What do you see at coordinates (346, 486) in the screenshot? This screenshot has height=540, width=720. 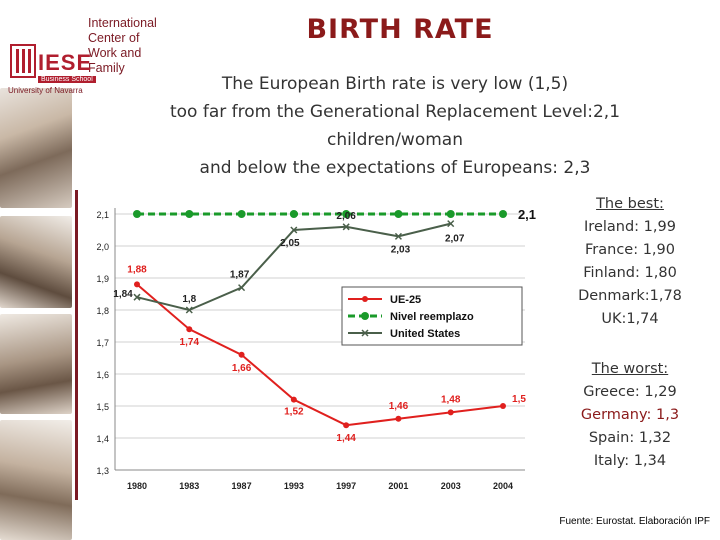 I see `x-tick-label: 1997` at bounding box center [346, 486].